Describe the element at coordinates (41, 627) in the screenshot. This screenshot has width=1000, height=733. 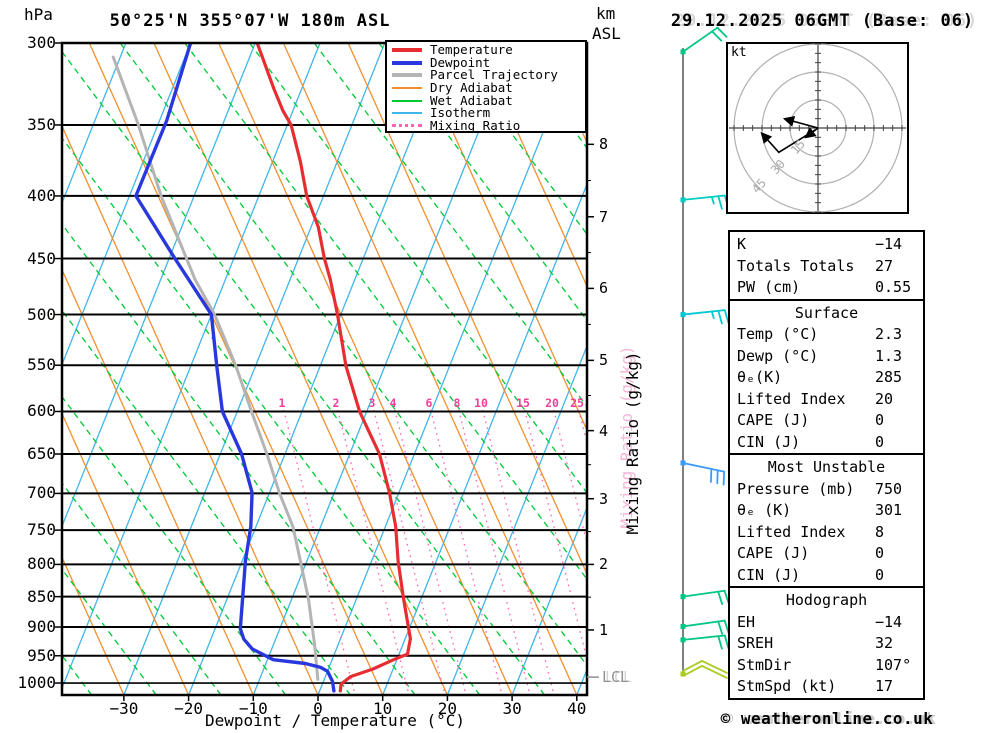
I see `pressure-label-900: 900` at that location.